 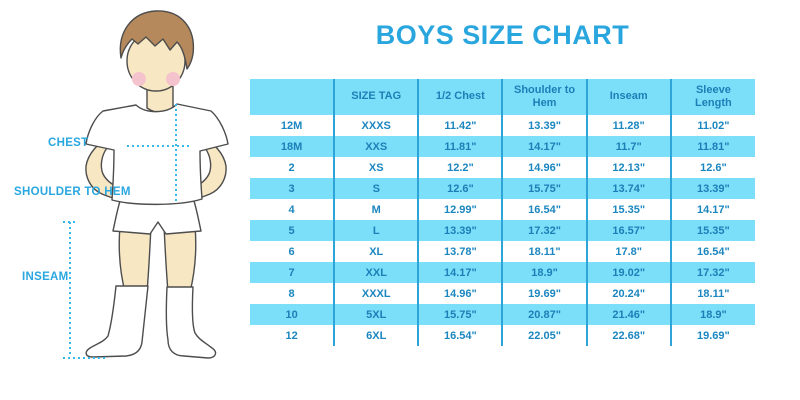 I want to click on table-row: 12 6XL 16.54" 22.05" 22.68" 19.69", so click(x=502, y=335).